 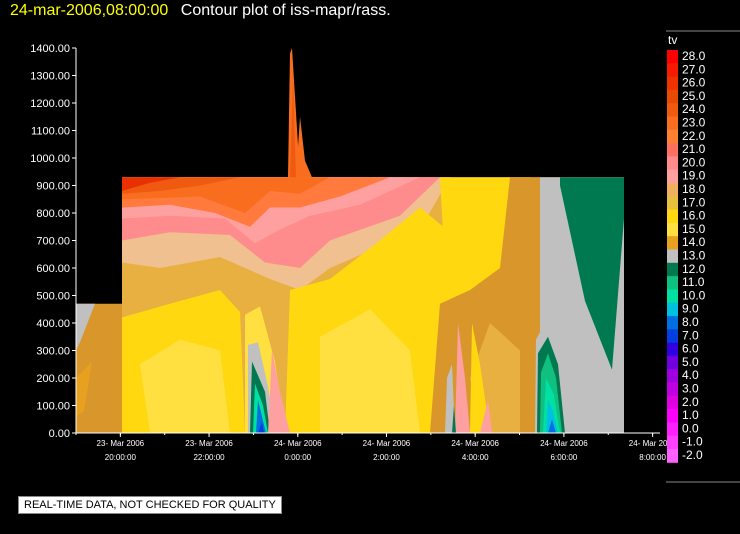 I want to click on y-tick-label: 900.00, so click(x=53, y=187).